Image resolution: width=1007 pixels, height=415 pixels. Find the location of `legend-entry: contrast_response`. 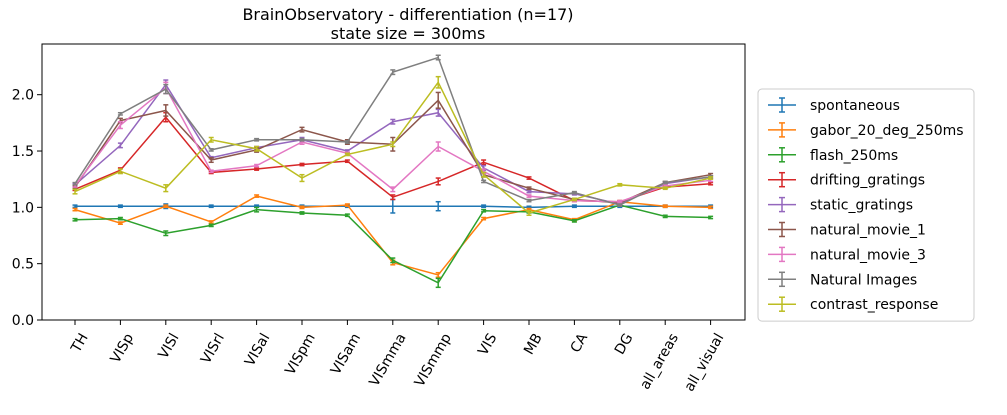

legend-entry: contrast_response is located at coordinates (853, 304).